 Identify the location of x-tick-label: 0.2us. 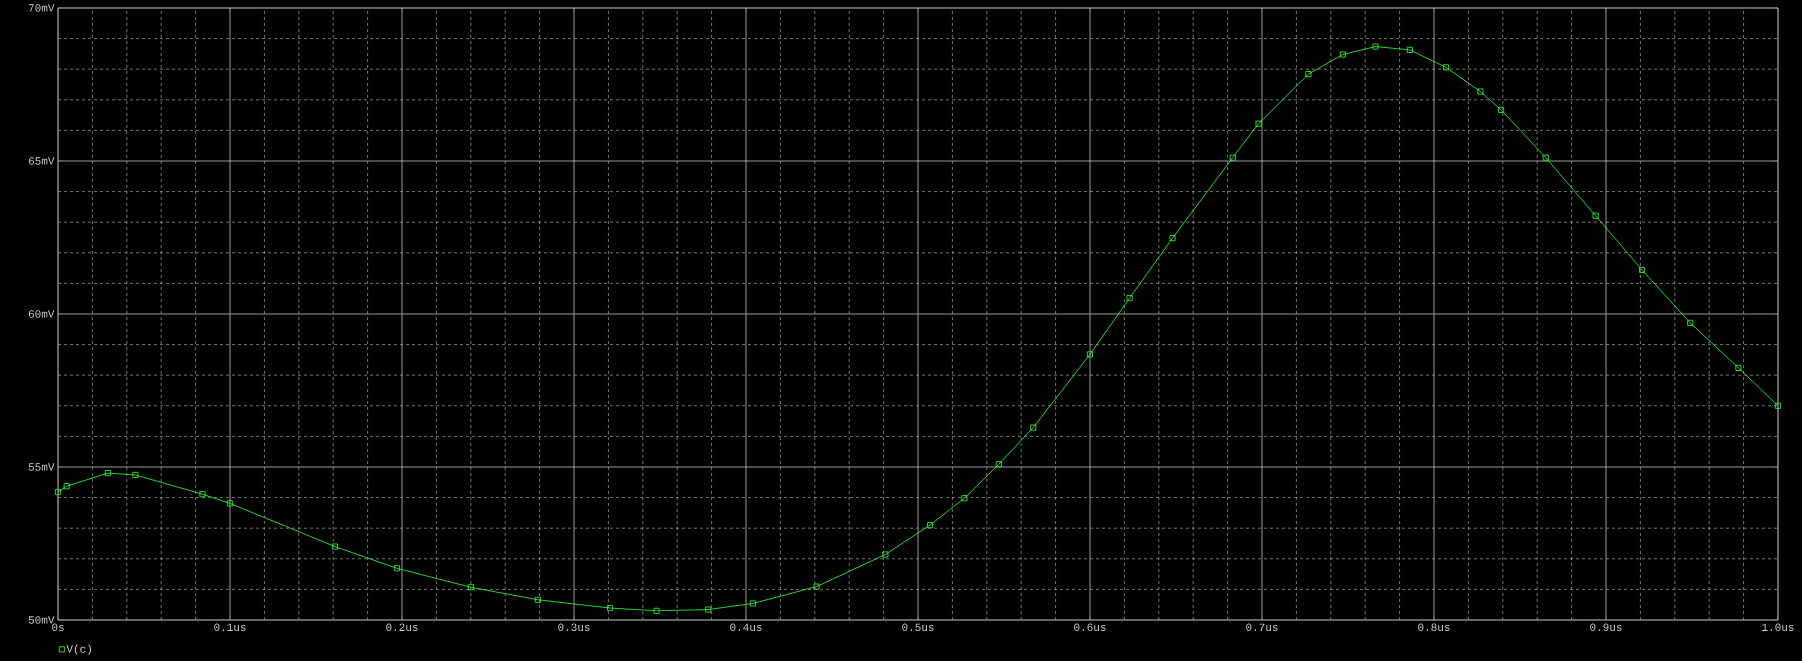
(402, 627).